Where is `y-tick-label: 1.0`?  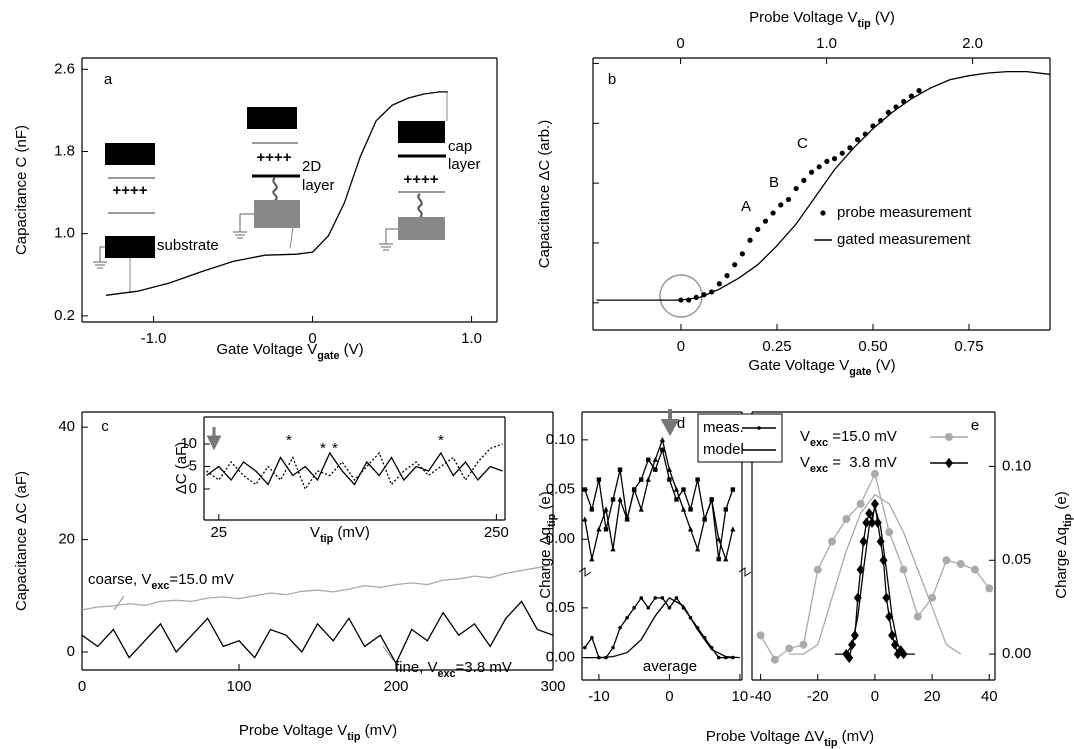
y-tick-label: 1.0 is located at coordinates (64, 233).